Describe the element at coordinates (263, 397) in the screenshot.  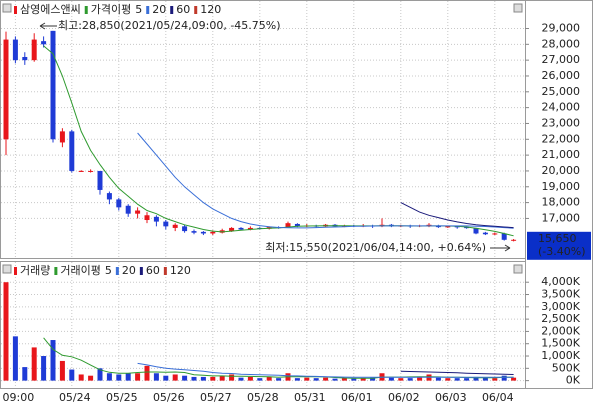
I see `x-tick-label: 05/28` at that location.